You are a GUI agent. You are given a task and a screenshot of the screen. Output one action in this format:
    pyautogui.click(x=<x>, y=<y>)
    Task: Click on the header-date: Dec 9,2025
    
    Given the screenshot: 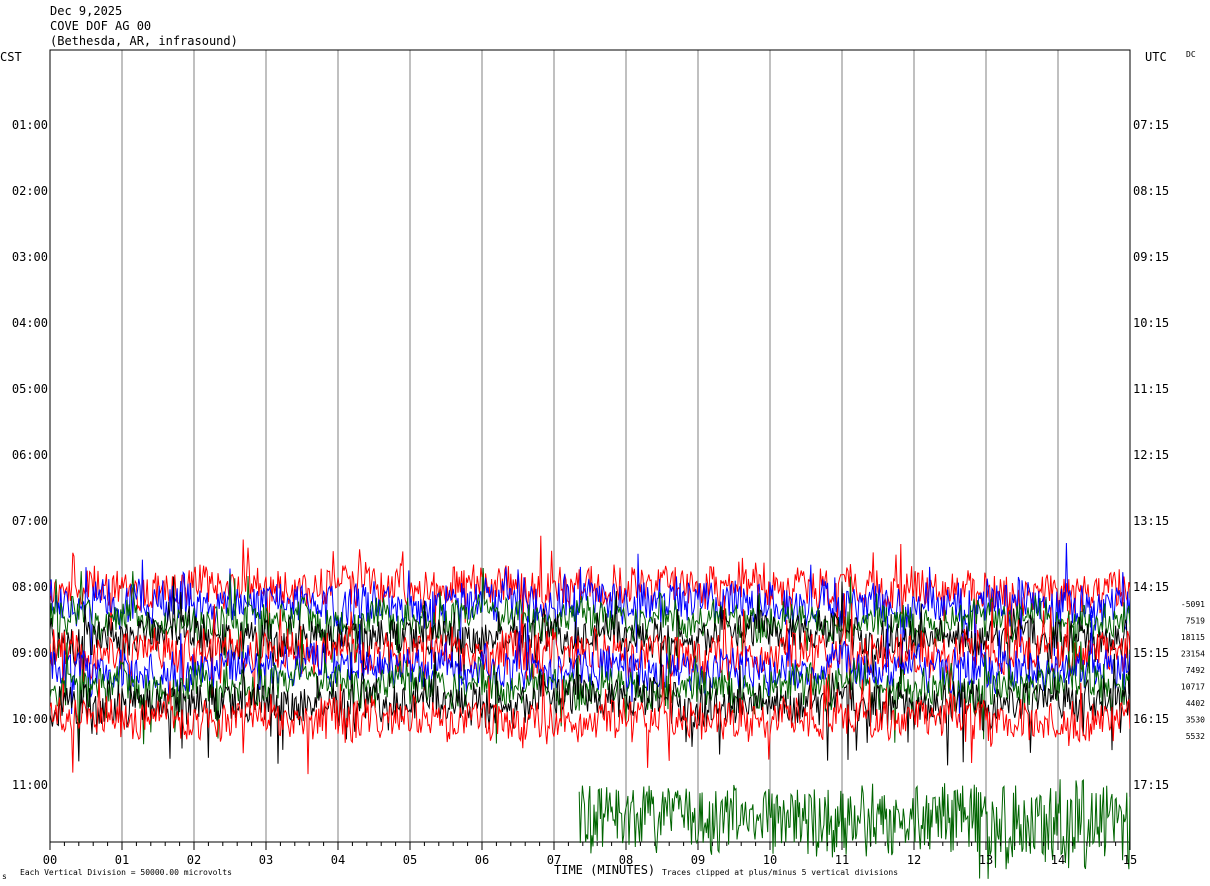 What is the action you would take?
    pyautogui.click(x=86, y=11)
    